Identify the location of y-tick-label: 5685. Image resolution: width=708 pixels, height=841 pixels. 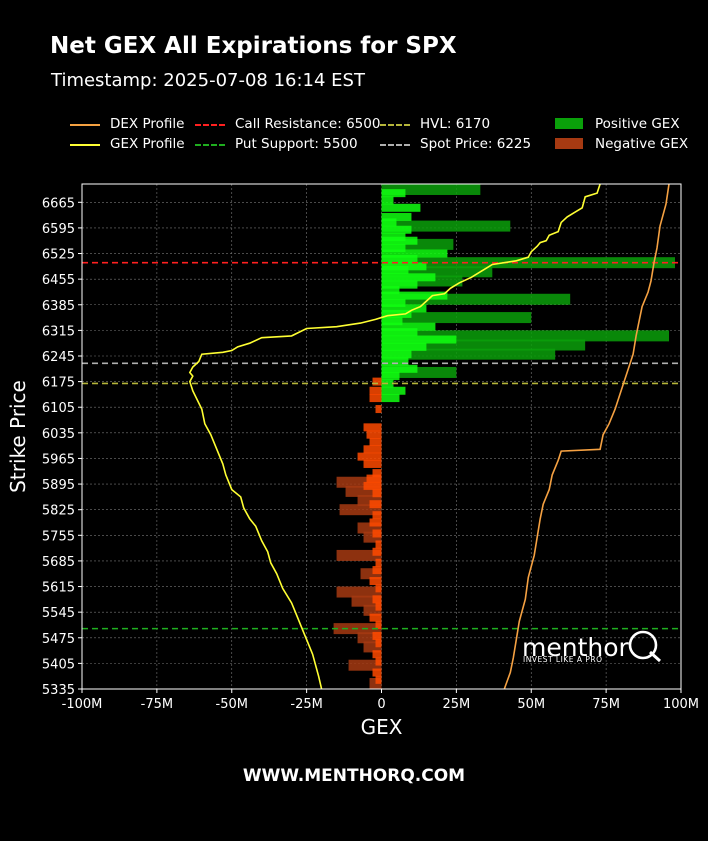
(58, 562).